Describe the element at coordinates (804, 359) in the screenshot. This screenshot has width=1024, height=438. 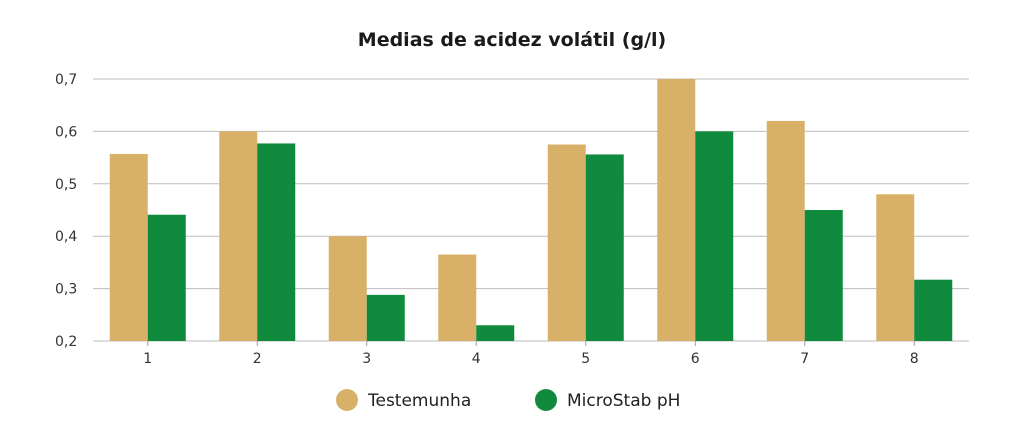
I see `x-tick-label: 7` at that location.